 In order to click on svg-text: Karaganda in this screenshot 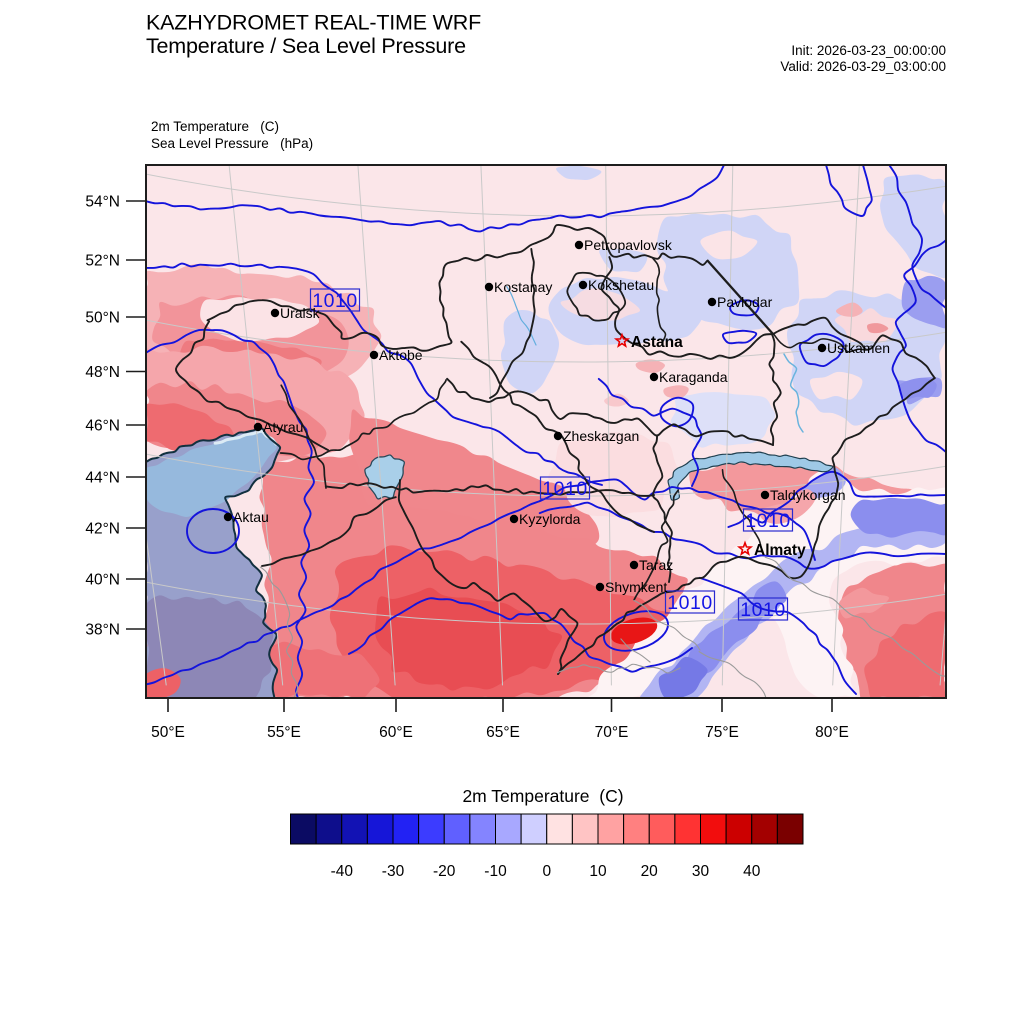, I will do `click(693, 377)`.